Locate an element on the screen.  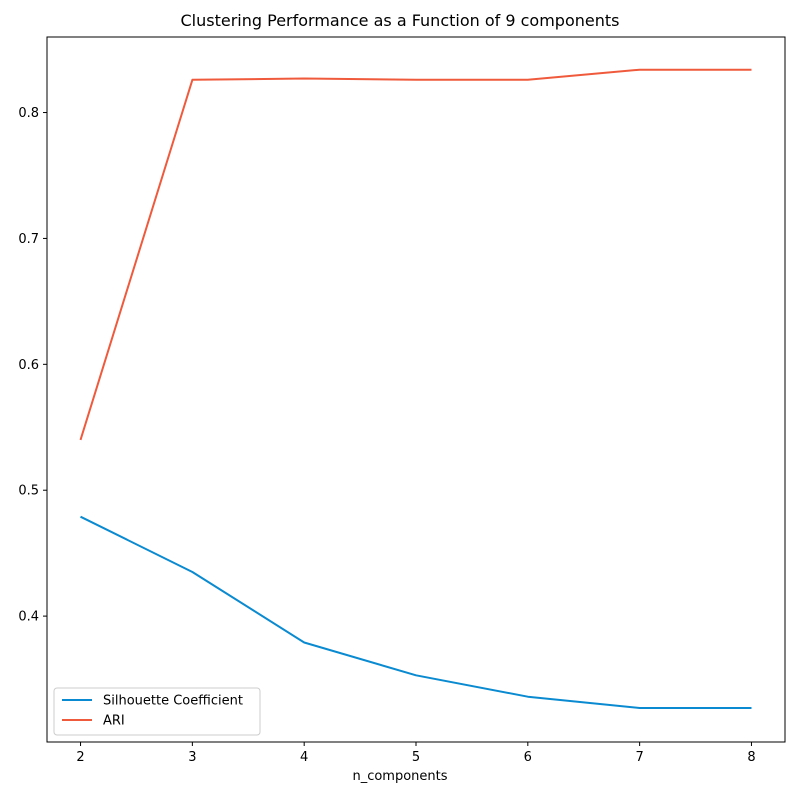
x-tick-label: 8 is located at coordinates (751, 757).